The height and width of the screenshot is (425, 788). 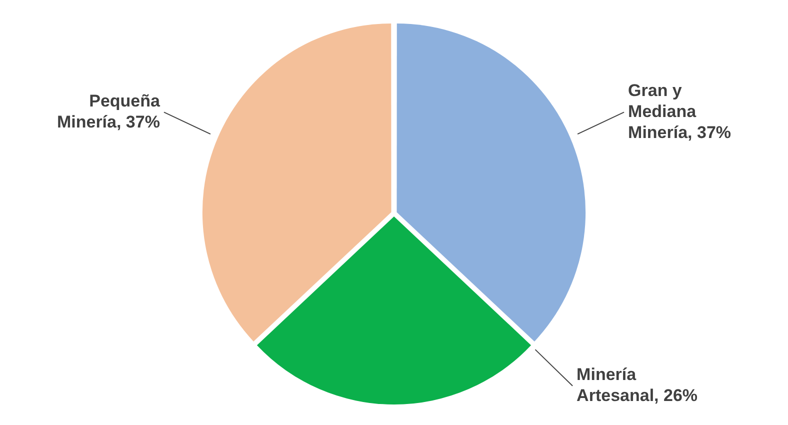 What do you see at coordinates (680, 111) in the screenshot?
I see `slice-label: Gran y Mediana Minería, 37%` at bounding box center [680, 111].